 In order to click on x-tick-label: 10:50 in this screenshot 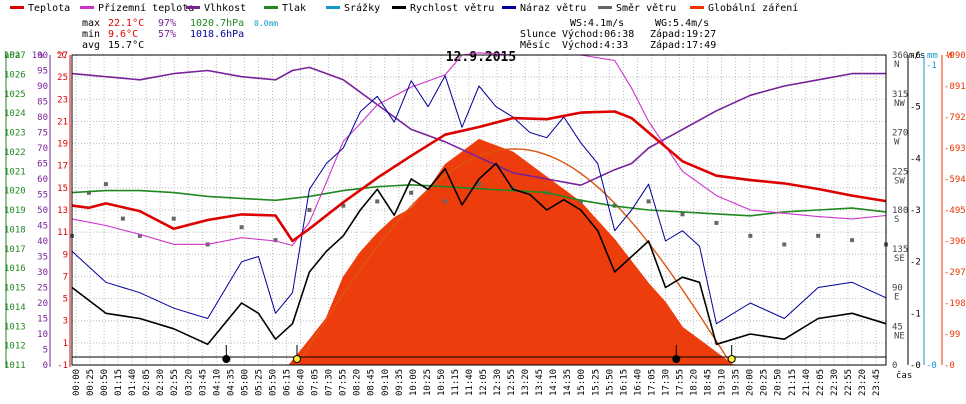, I will do `click(442, 382)`.